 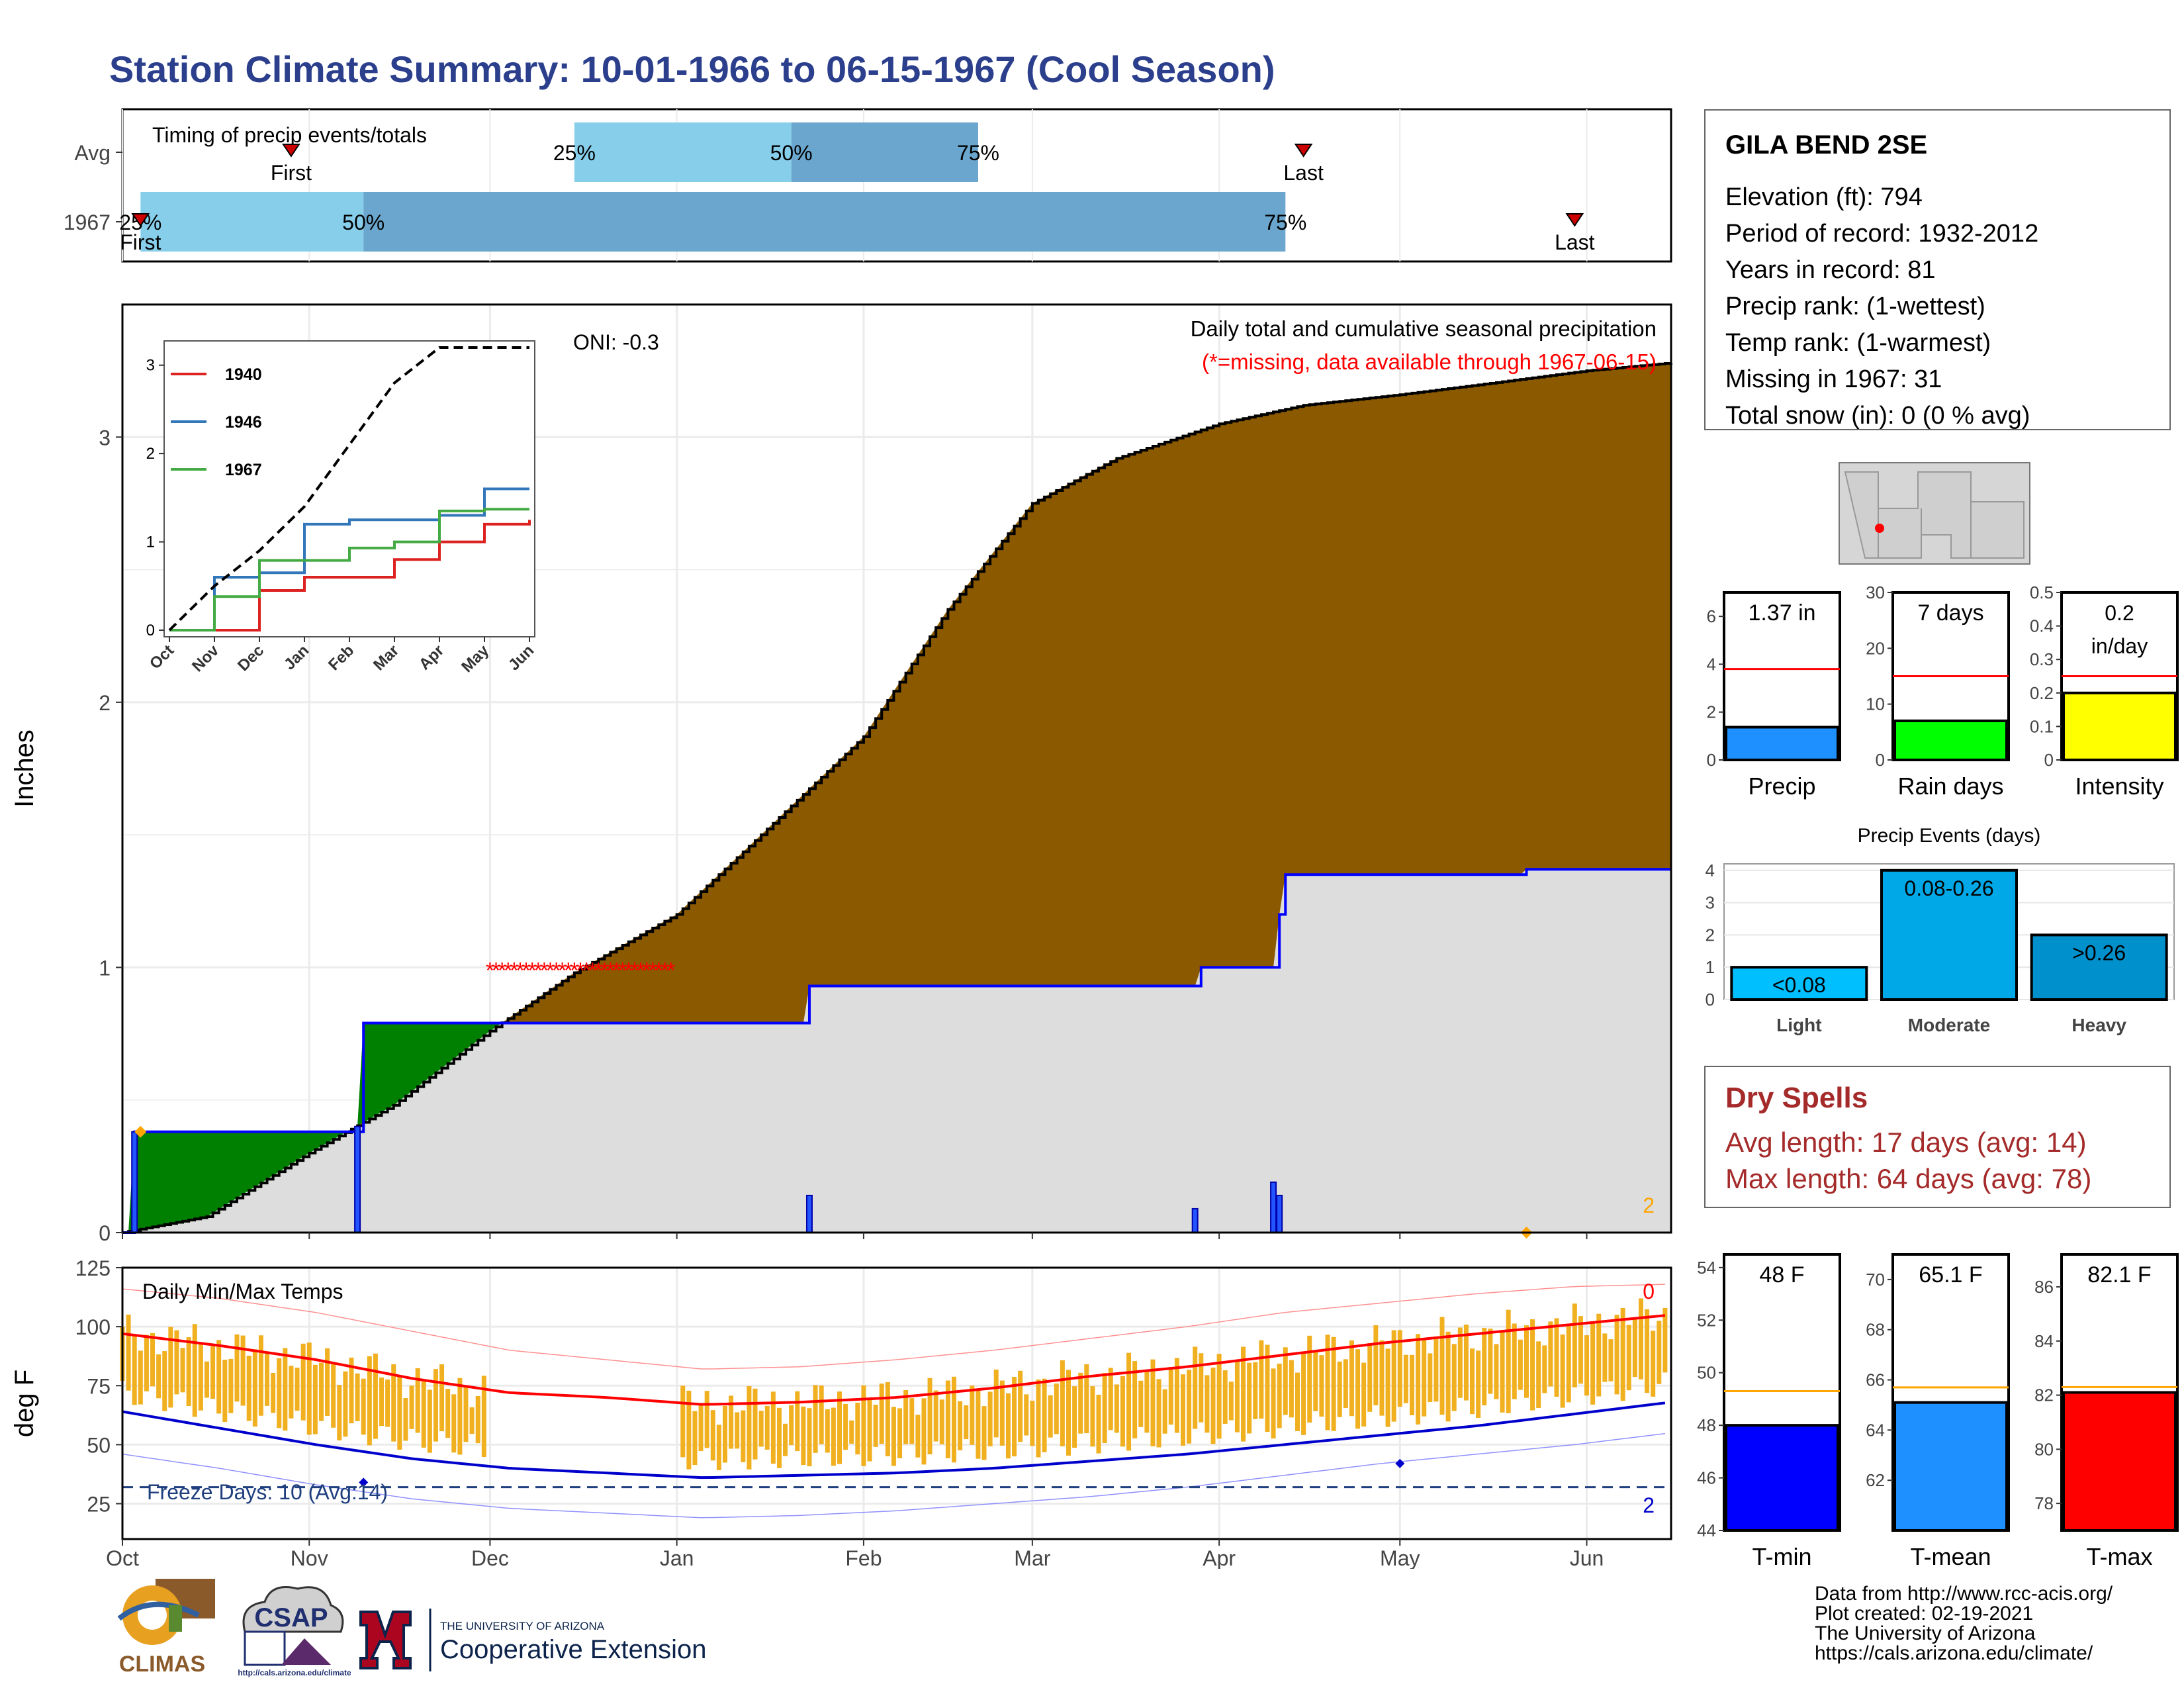 I want to click on data-source-text: Data from http://www.rcc-acis.org/, so click(x=1964, y=1594).